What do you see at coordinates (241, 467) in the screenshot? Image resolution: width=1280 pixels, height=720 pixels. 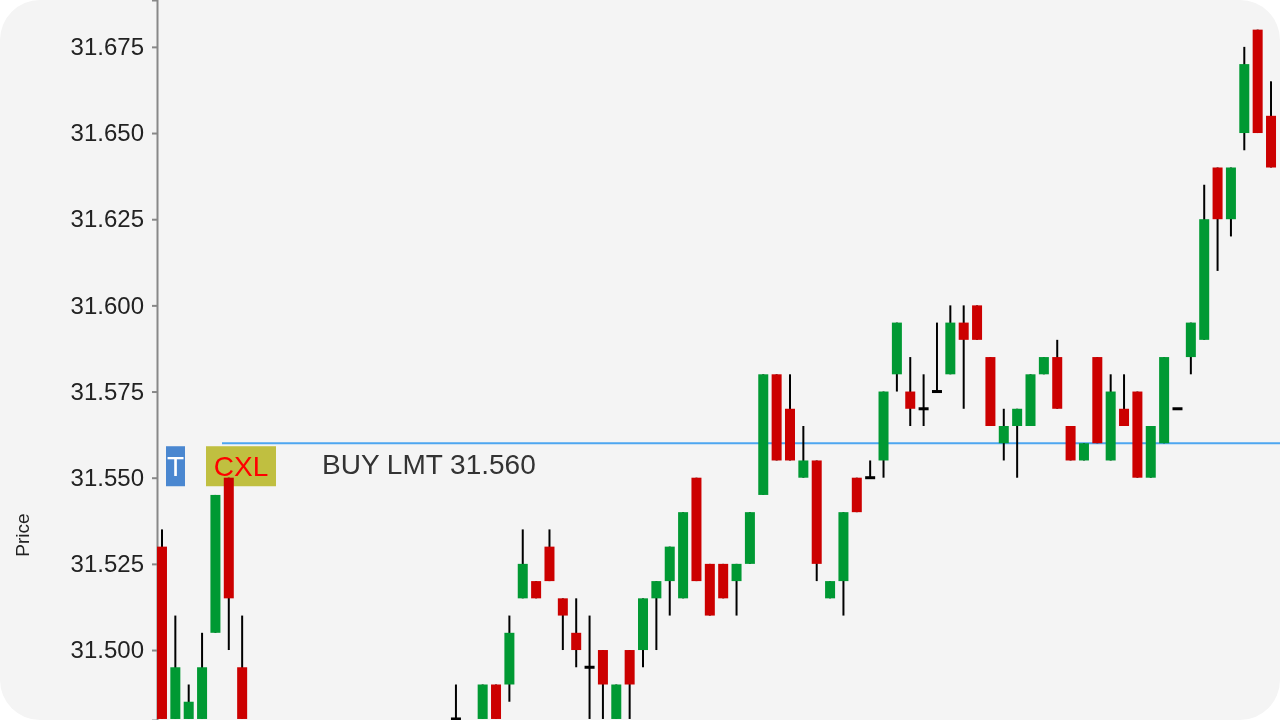 I see `annotation: CXL` at bounding box center [241, 467].